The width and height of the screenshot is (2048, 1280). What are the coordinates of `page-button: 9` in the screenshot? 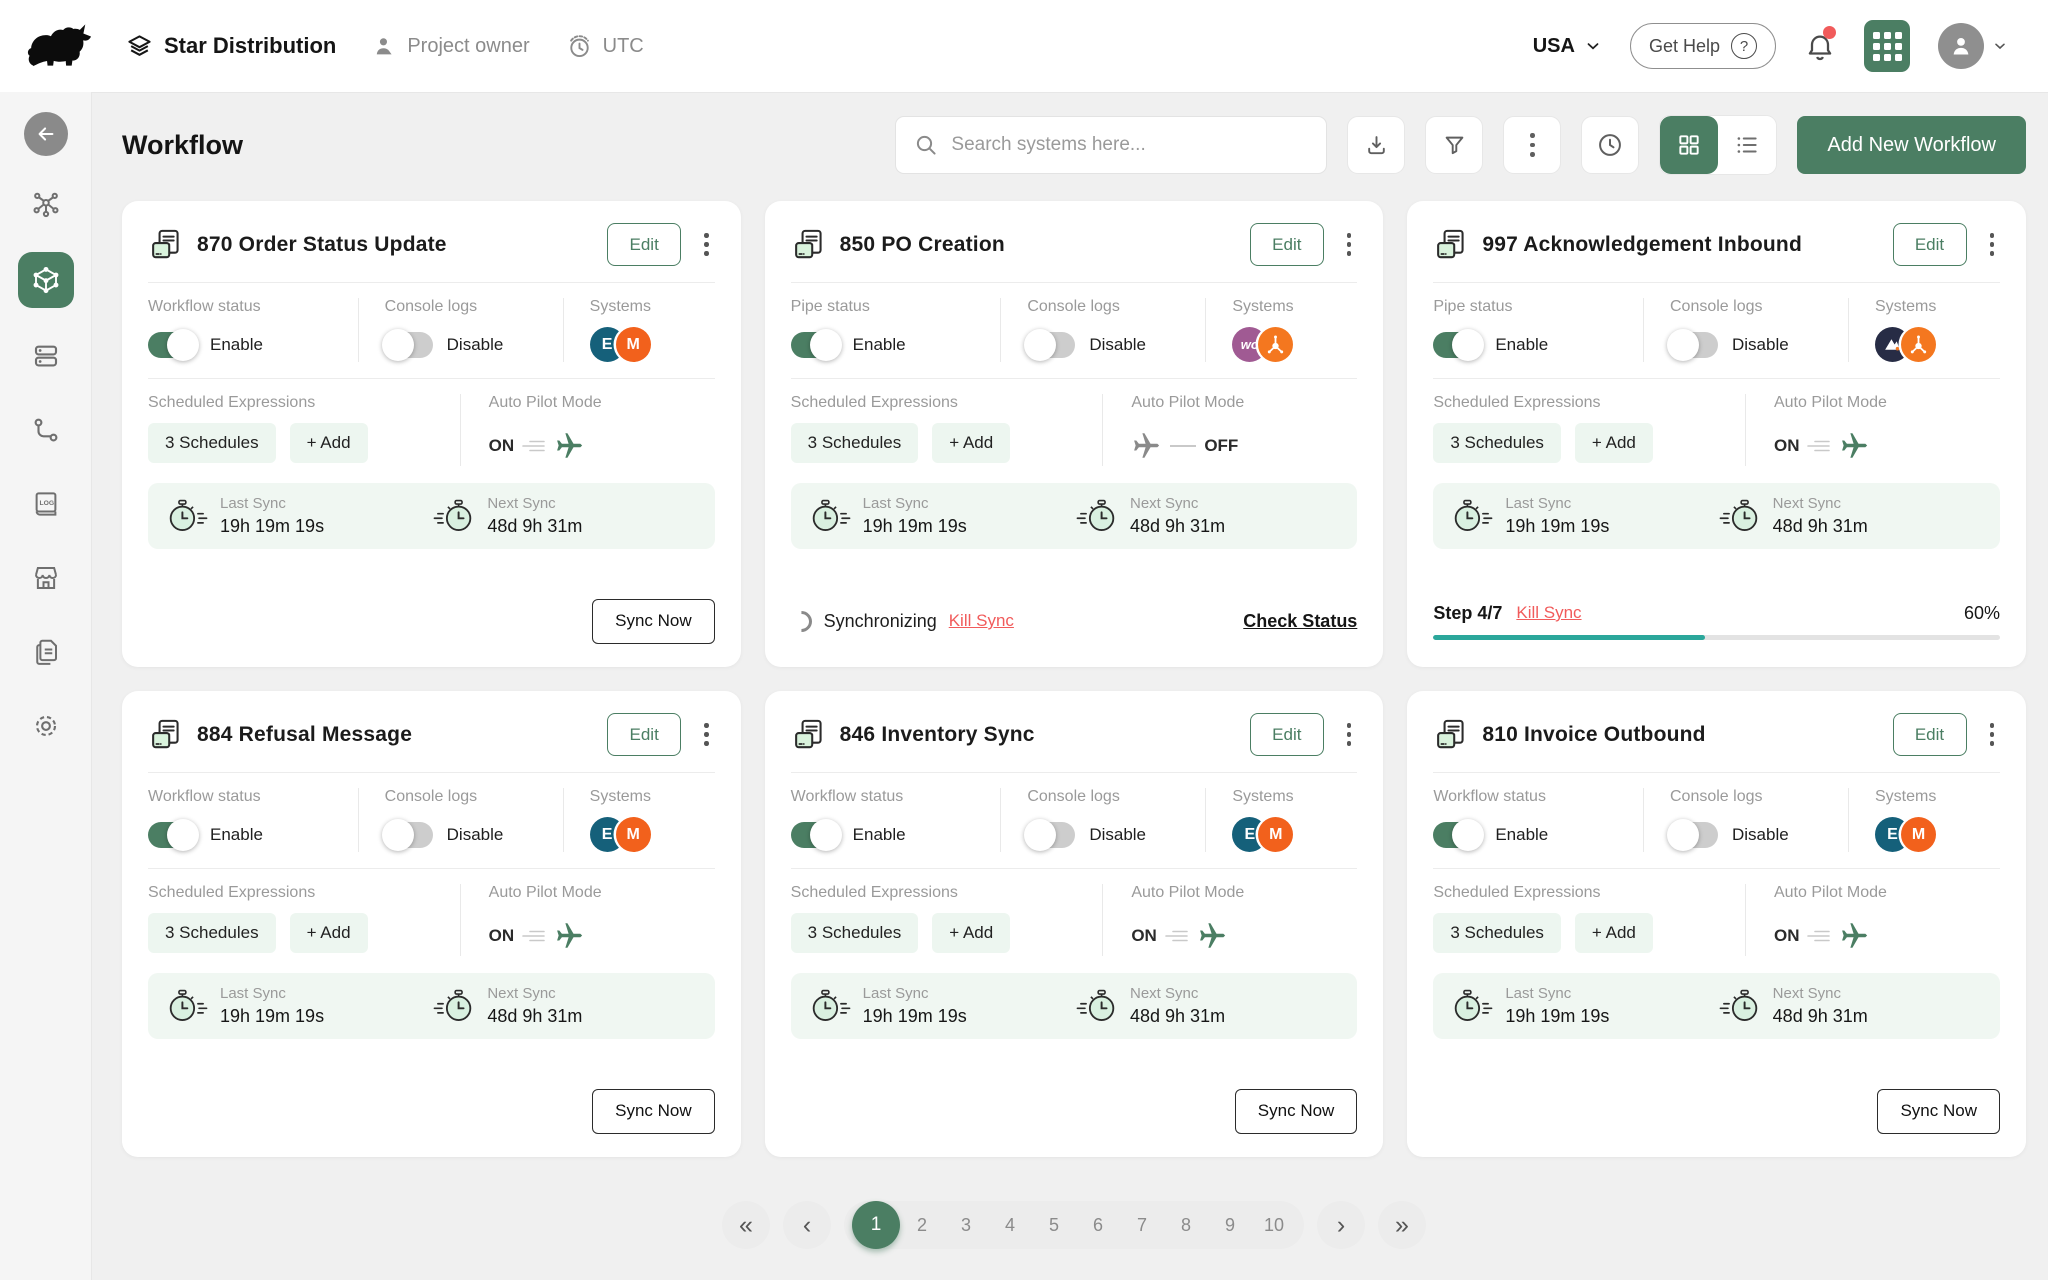 It's located at (1229, 1224).